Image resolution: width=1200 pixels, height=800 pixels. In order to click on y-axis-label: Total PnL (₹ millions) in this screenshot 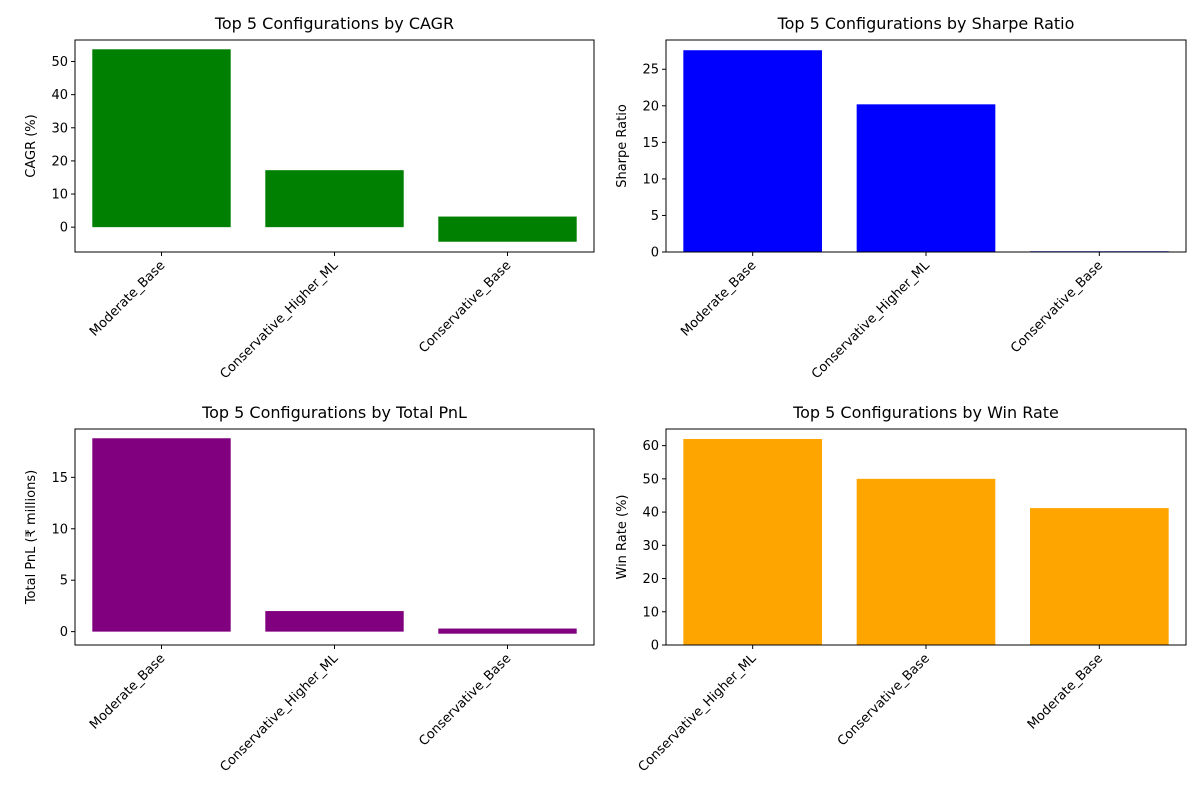, I will do `click(31, 537)`.